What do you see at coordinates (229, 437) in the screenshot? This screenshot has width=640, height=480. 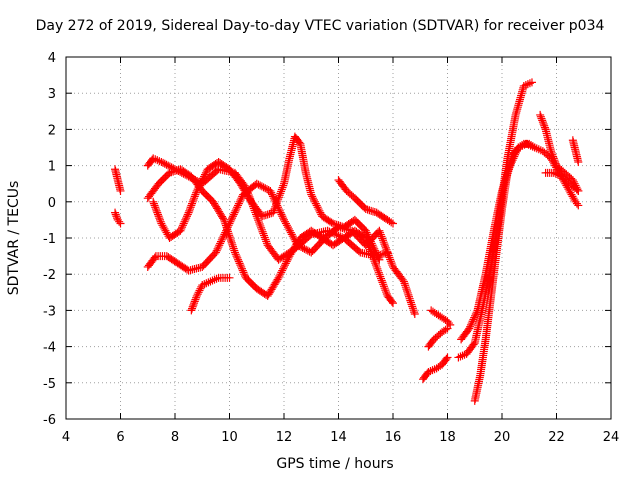 I see `x-tick-label: 10` at bounding box center [229, 437].